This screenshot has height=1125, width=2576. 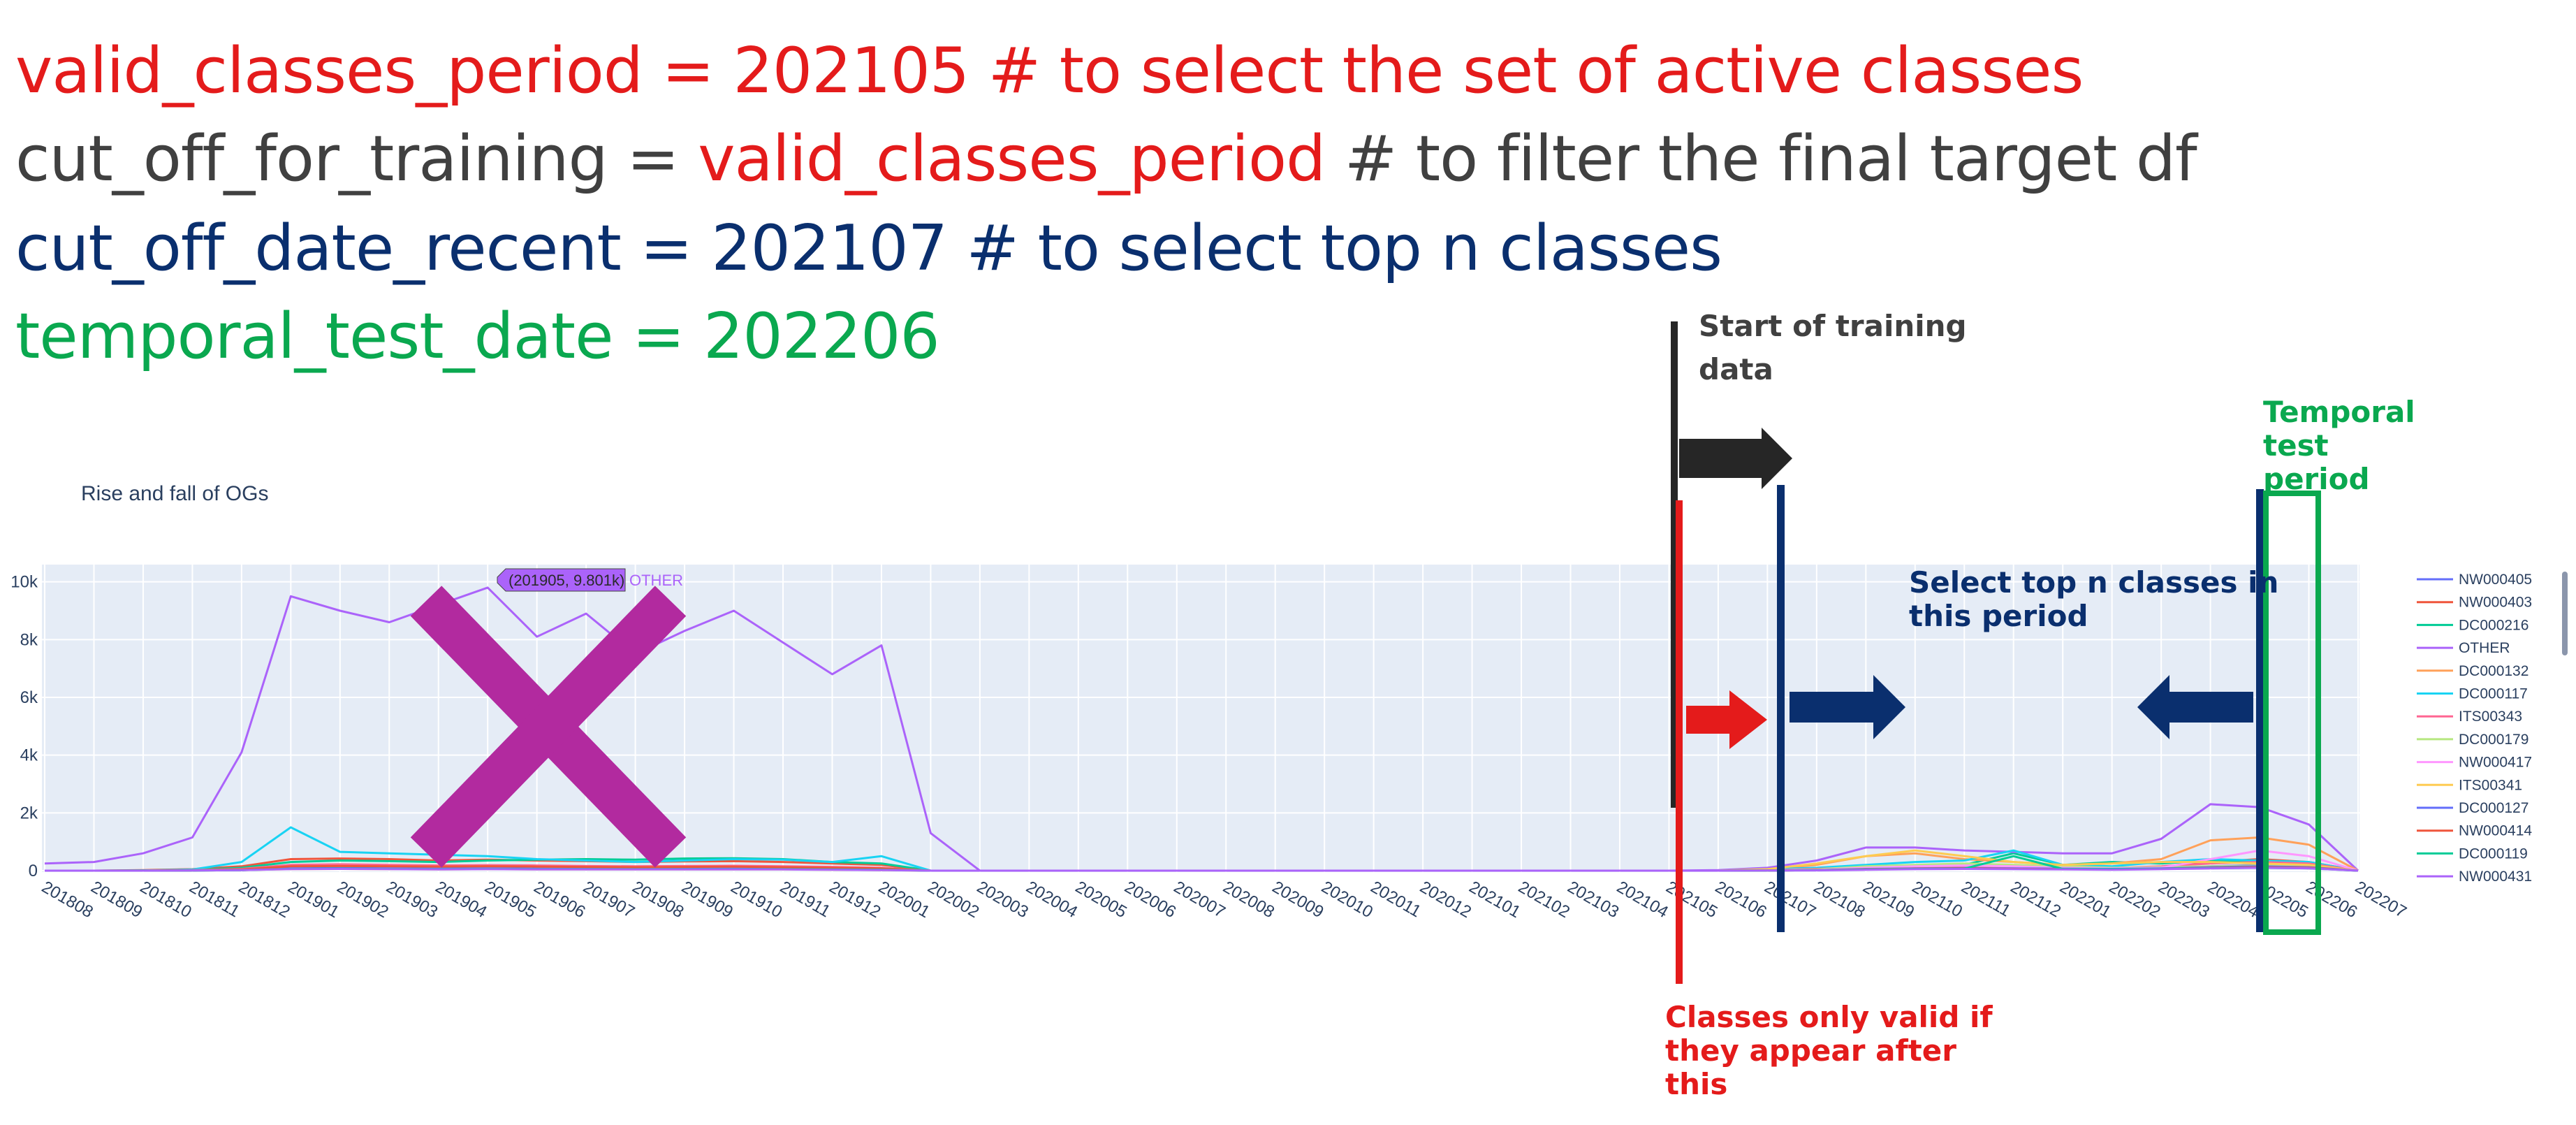 What do you see at coordinates (1735, 458) in the screenshot?
I see `start-training-arrow` at bounding box center [1735, 458].